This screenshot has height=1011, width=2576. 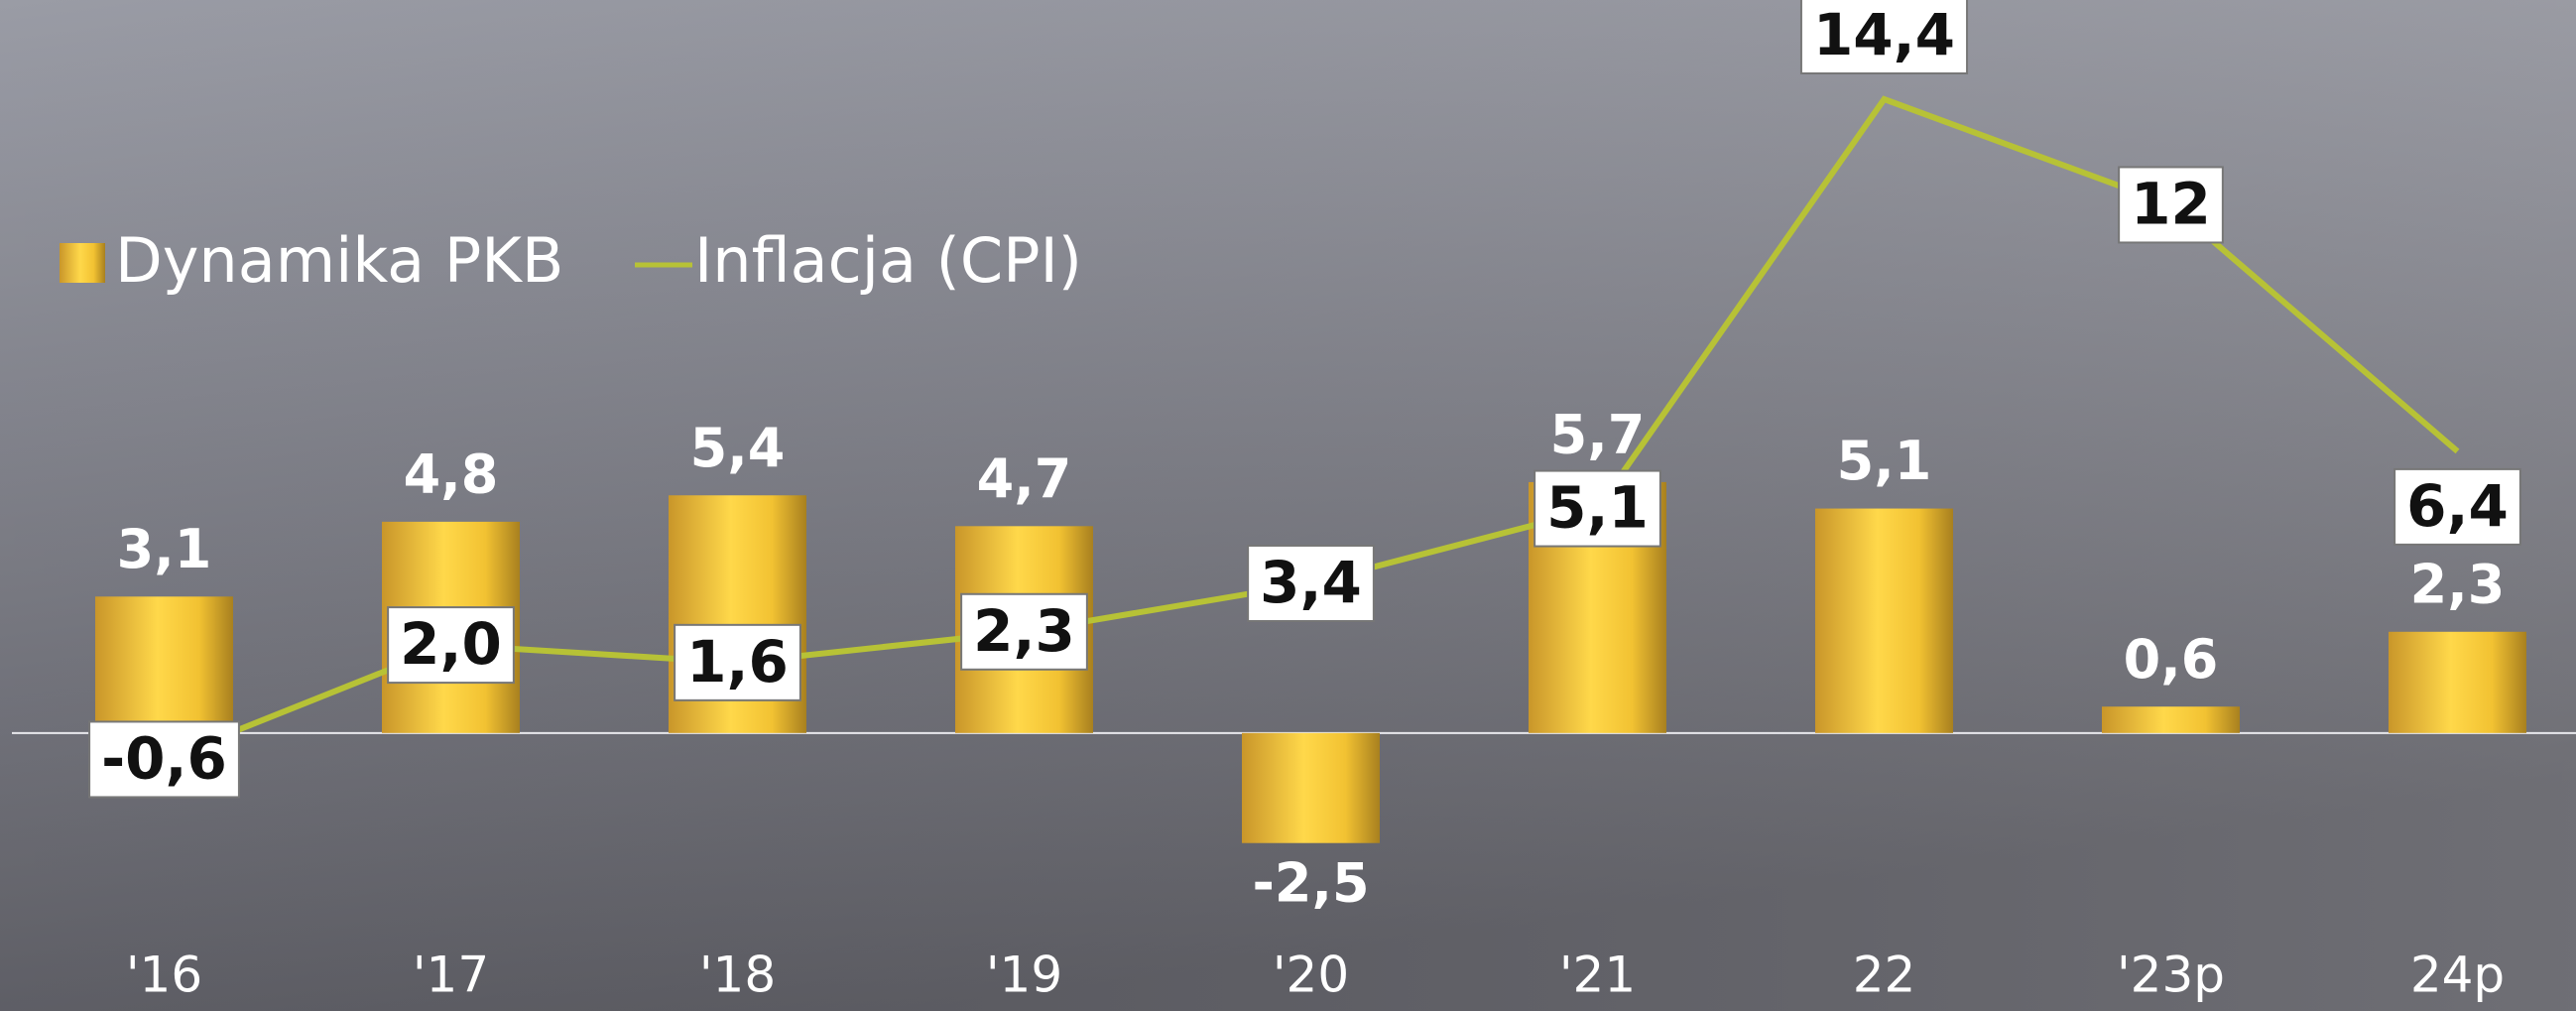 I want to click on bar-value-label: 3,1, so click(x=164, y=549).